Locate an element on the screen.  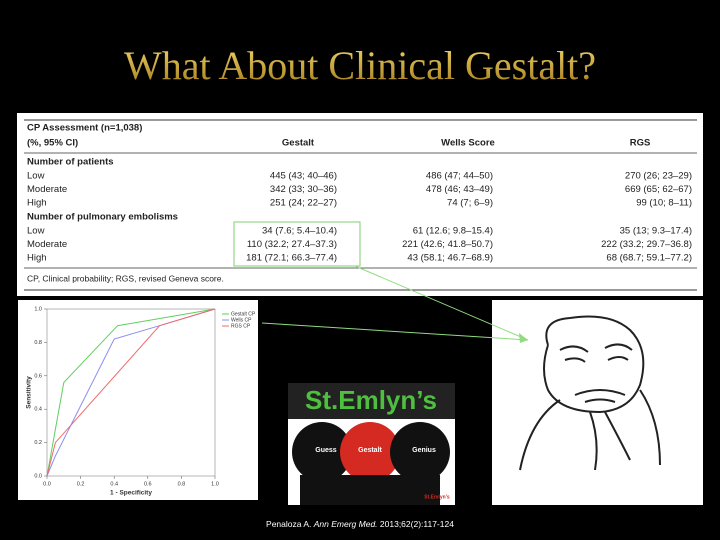
cell: 251 (24; 22–27) is located at coordinates (303, 203).